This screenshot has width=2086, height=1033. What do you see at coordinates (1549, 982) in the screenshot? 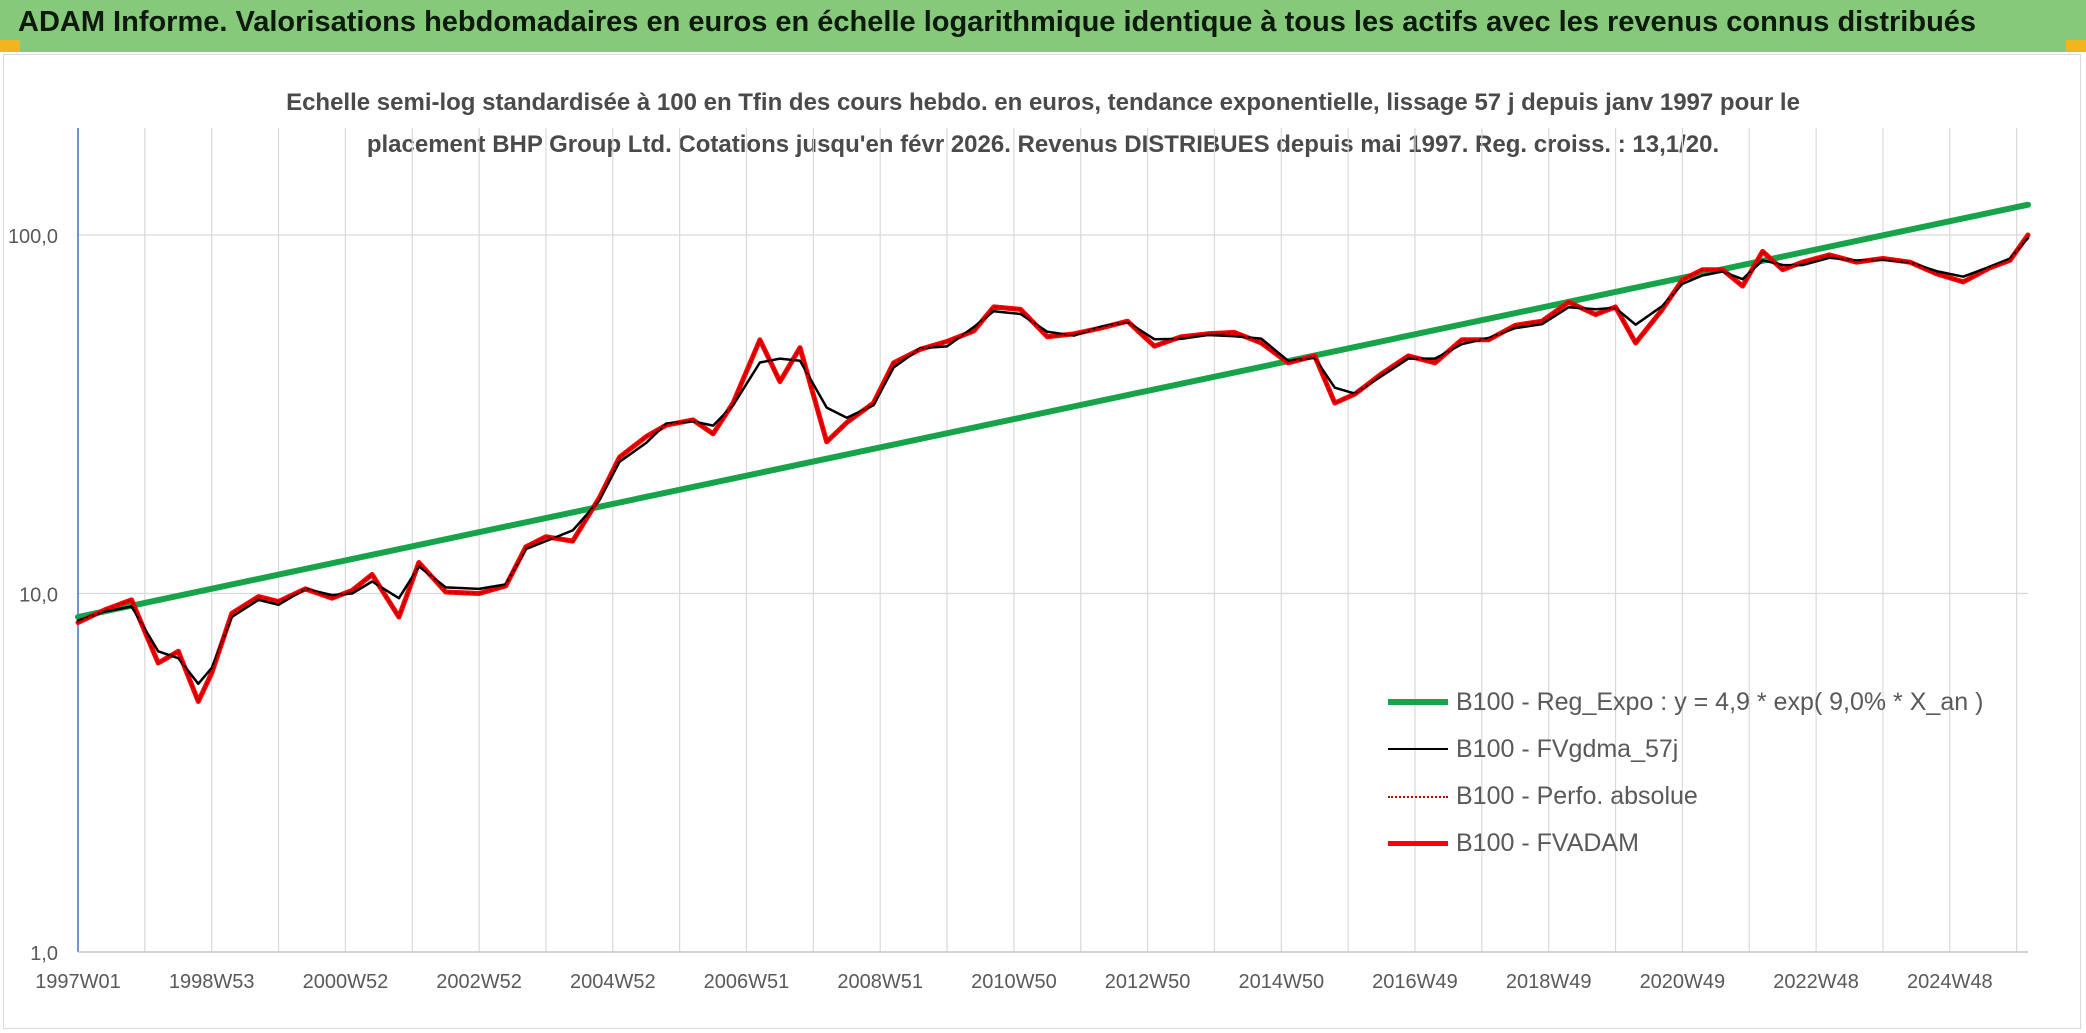
I see `x-tick-label: 2018W49` at bounding box center [1549, 982].